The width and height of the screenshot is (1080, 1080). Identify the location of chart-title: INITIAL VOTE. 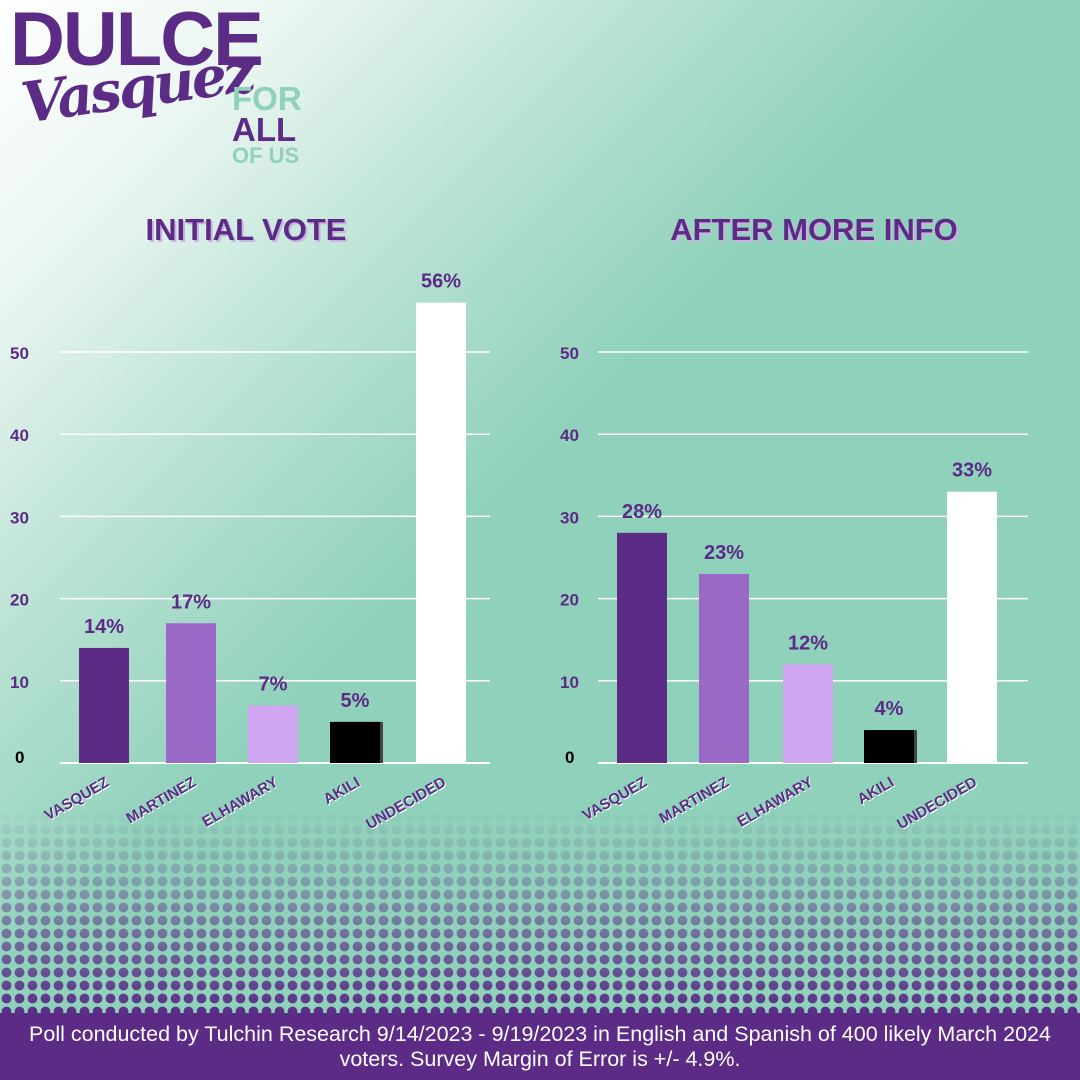
(246, 229).